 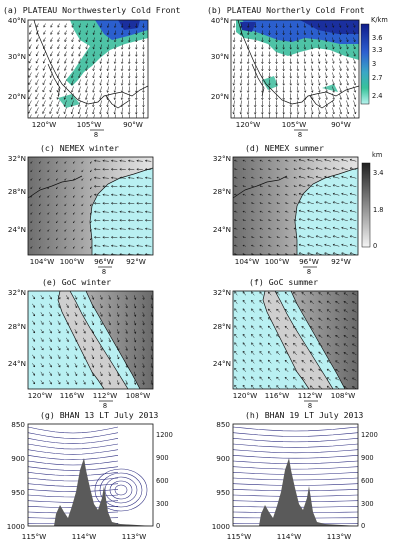 What do you see at coordinates (378, 210) in the screenshot?
I see `panel-d-colorbar-tick: 1.8` at bounding box center [378, 210].